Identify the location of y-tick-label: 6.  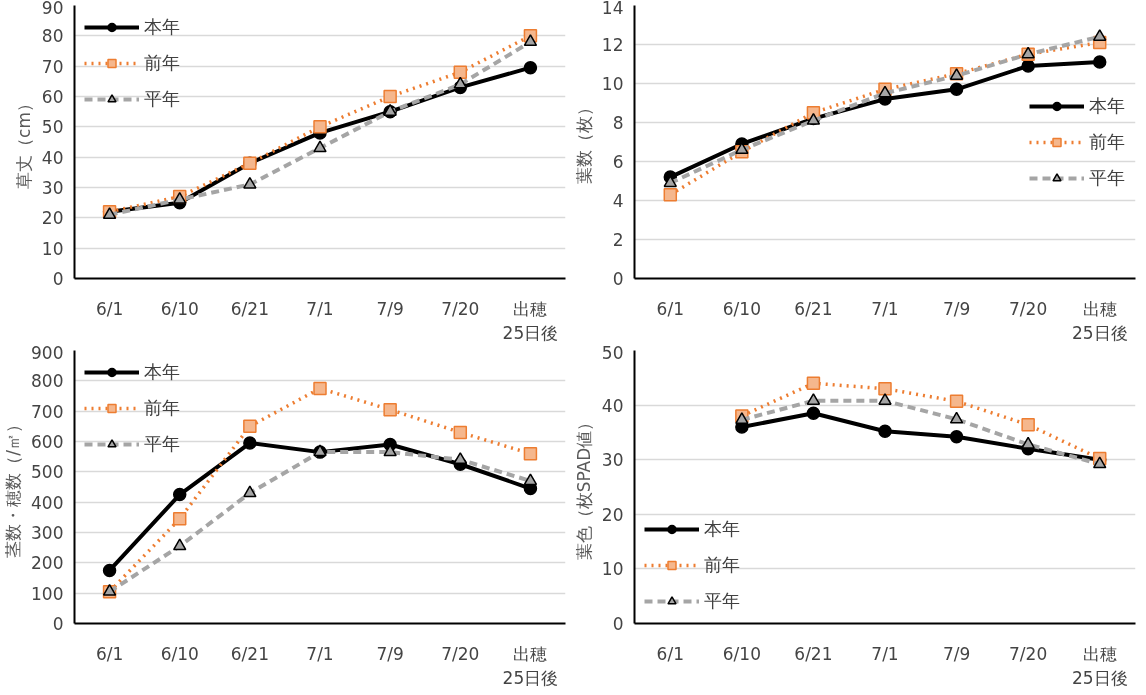
(618, 162).